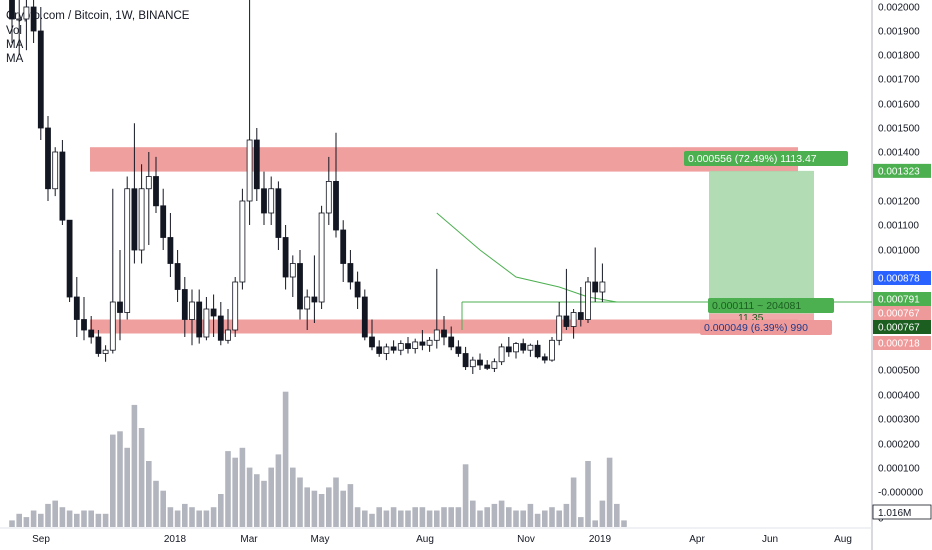  What do you see at coordinates (900, 493) in the screenshot?
I see `volume-tick-label: -0.000000` at bounding box center [900, 493].